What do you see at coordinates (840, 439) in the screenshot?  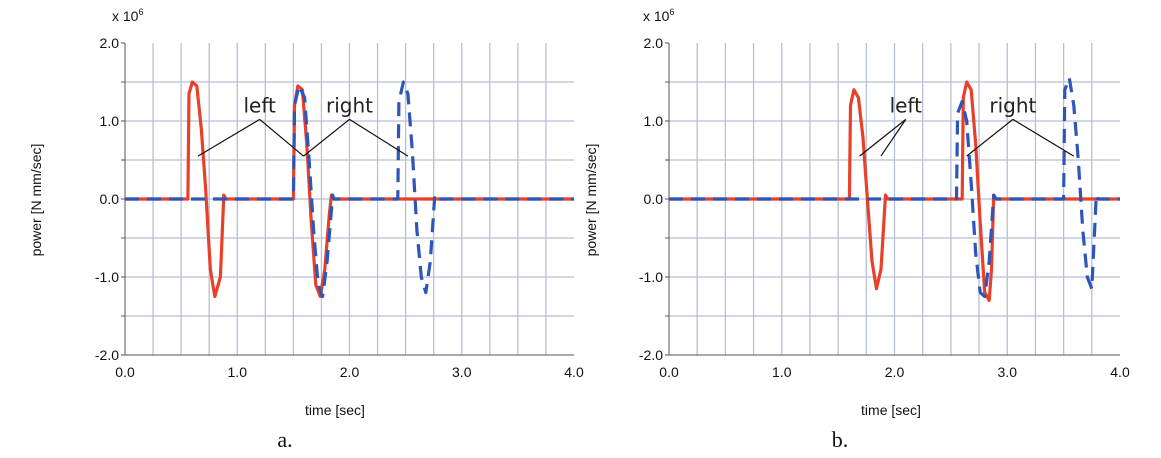 I see `panel-label: b.` at bounding box center [840, 439].